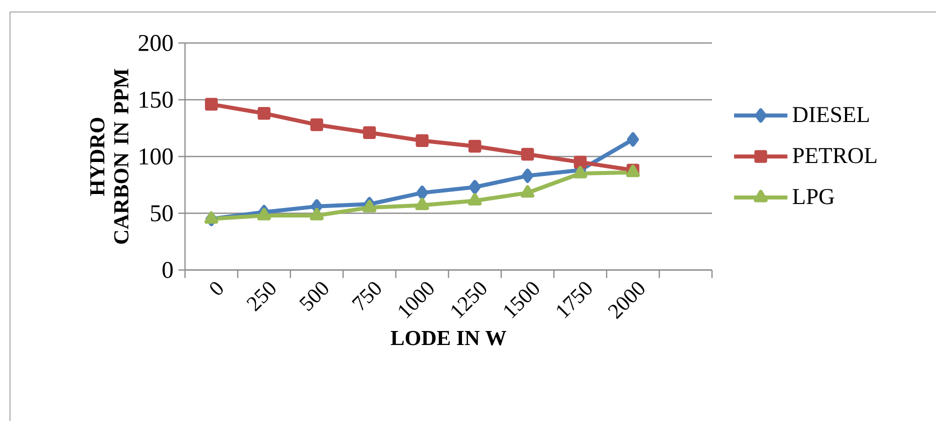 Image resolution: width=936 pixels, height=421 pixels. Describe the element at coordinates (109, 156) in the screenshot. I see `y-axis-title: HYDRO CARBON IN PPM` at that location.